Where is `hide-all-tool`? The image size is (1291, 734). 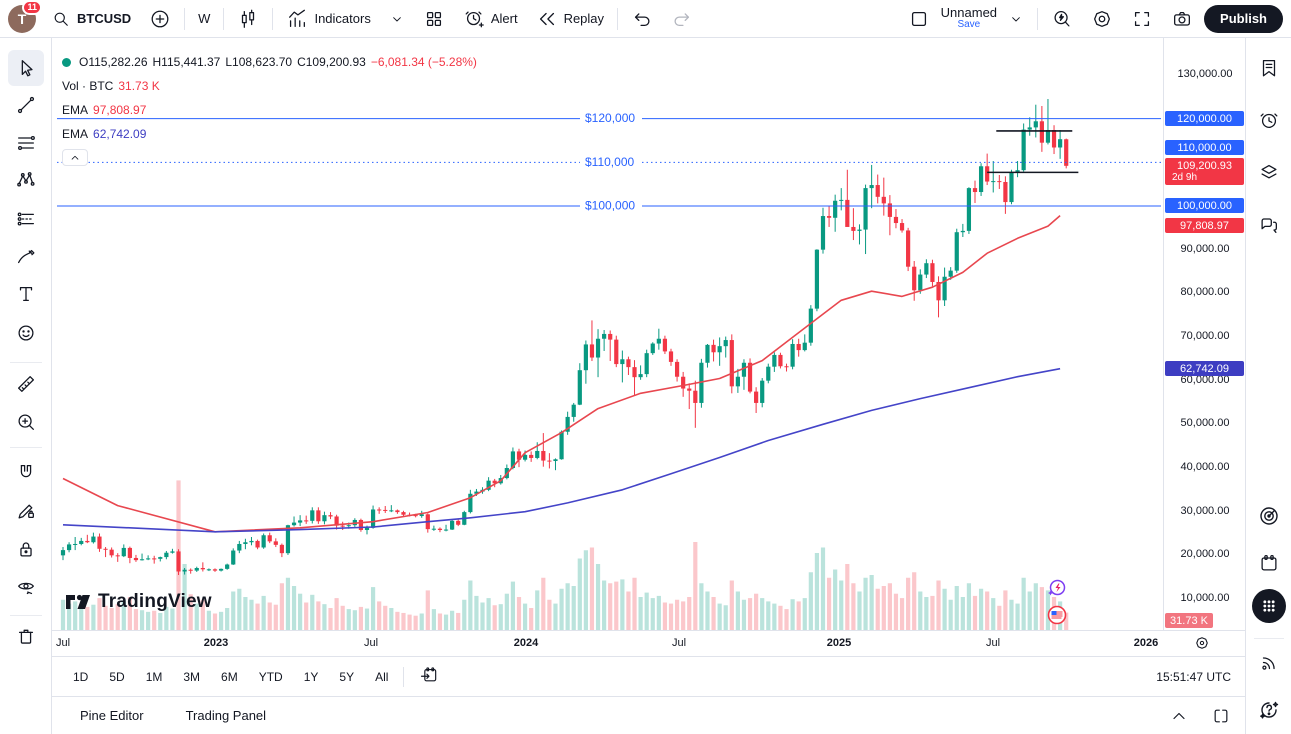 hide-all-tool is located at coordinates (26, 587).